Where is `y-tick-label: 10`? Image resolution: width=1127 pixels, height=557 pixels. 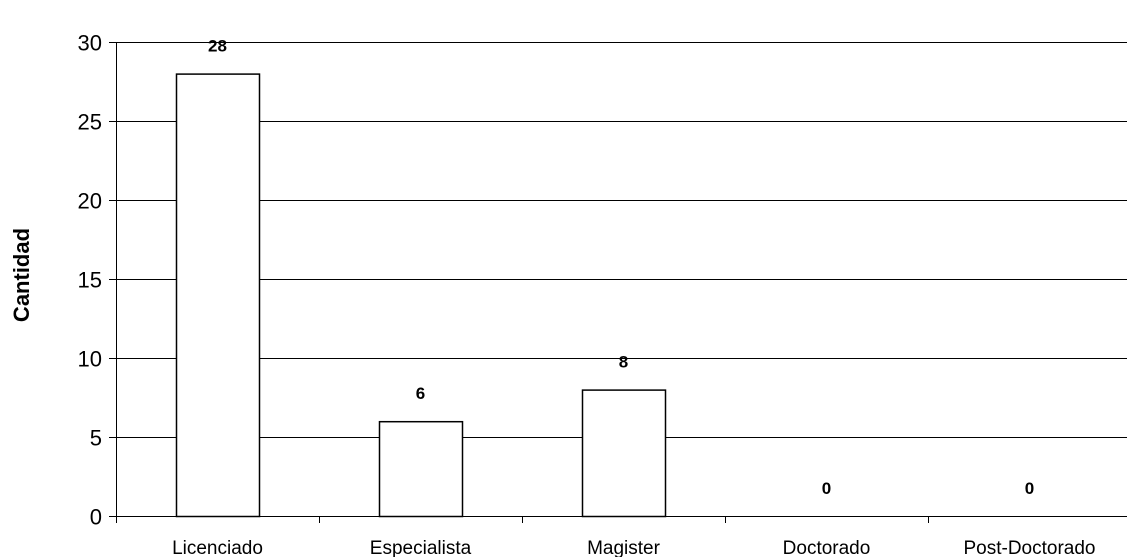
y-tick-label: 10 is located at coordinates (90, 359).